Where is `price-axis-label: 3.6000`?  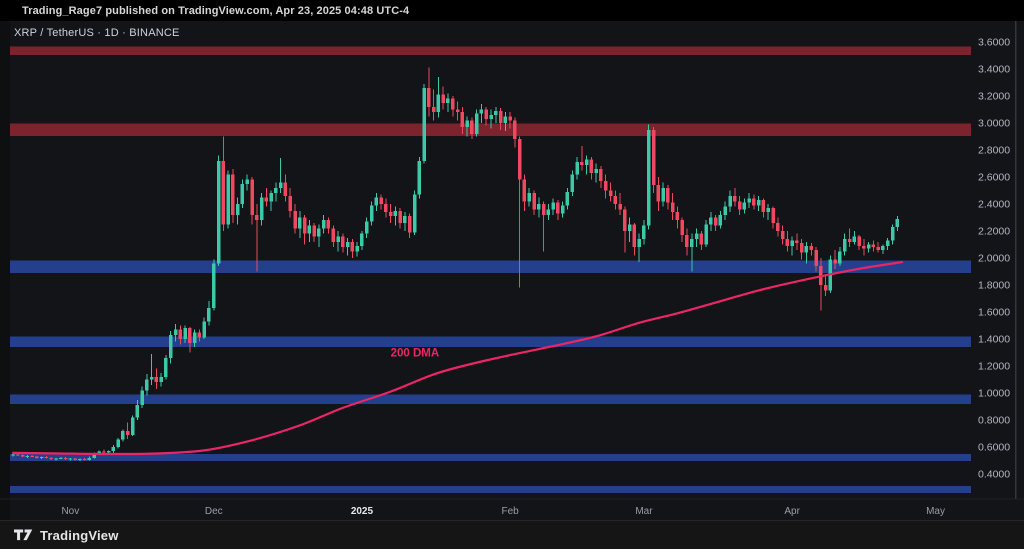 price-axis-label: 3.6000 is located at coordinates (994, 43).